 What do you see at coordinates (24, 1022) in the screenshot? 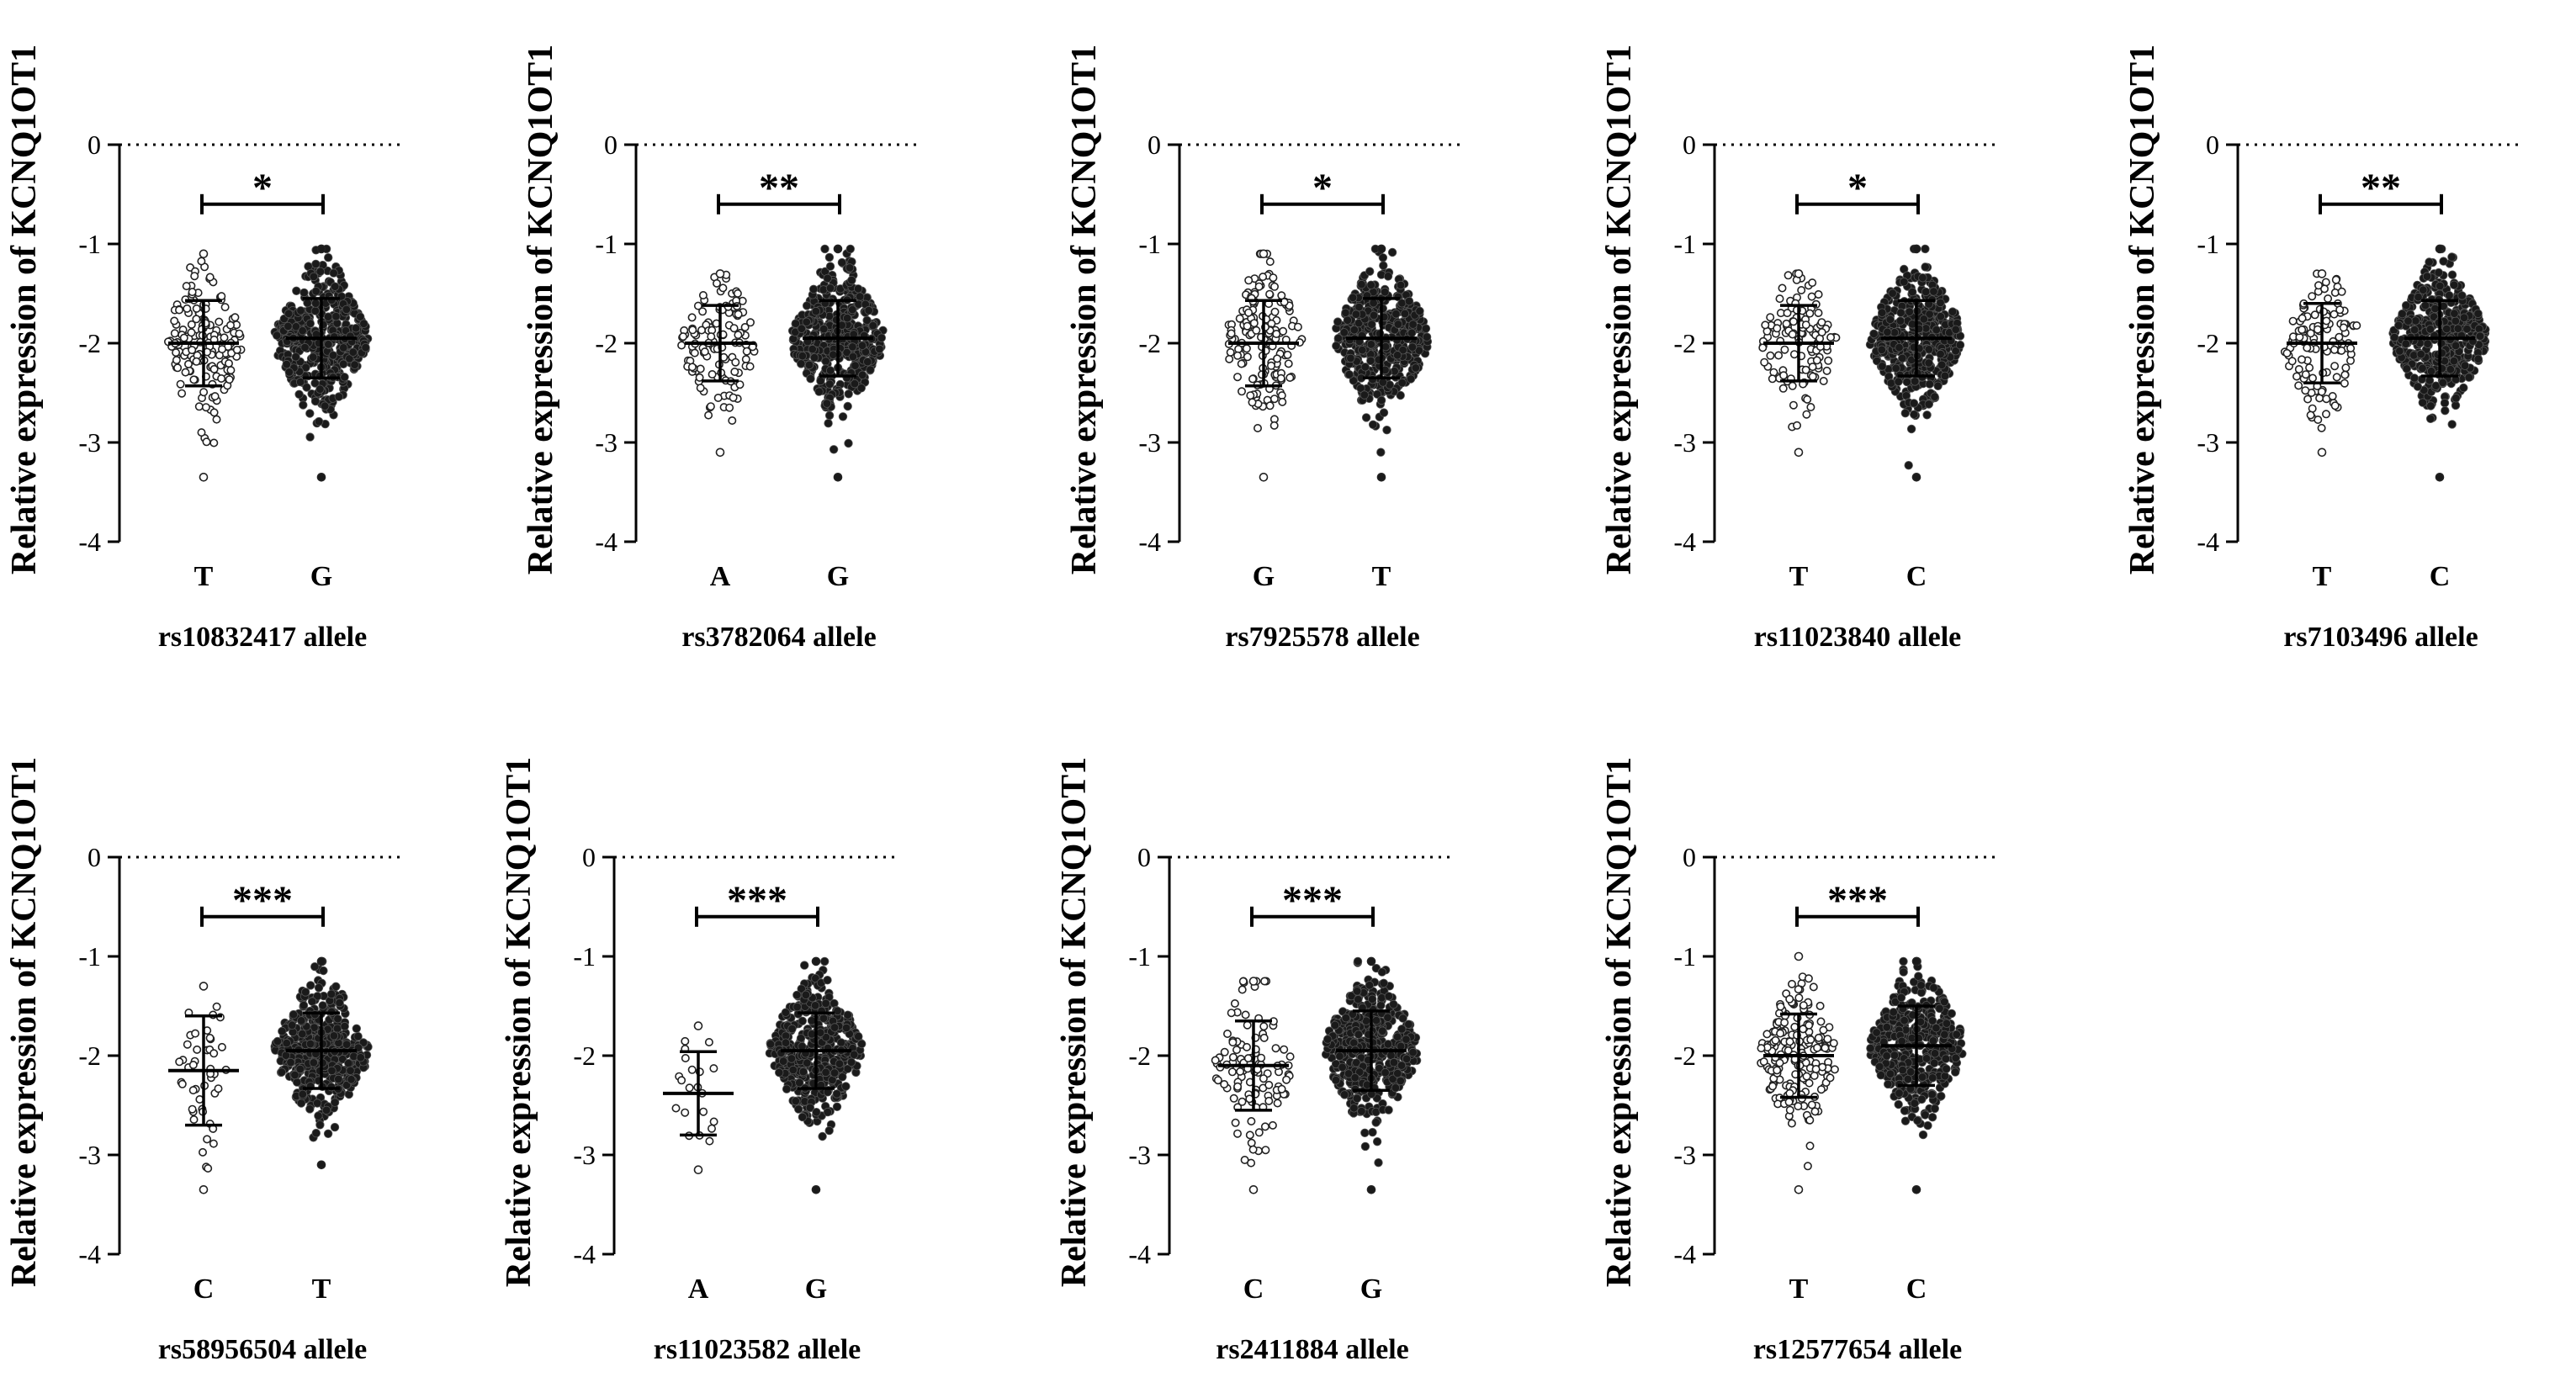
I see `y-axis-label: Relative expression of KCNQ1OT1` at bounding box center [24, 1022].